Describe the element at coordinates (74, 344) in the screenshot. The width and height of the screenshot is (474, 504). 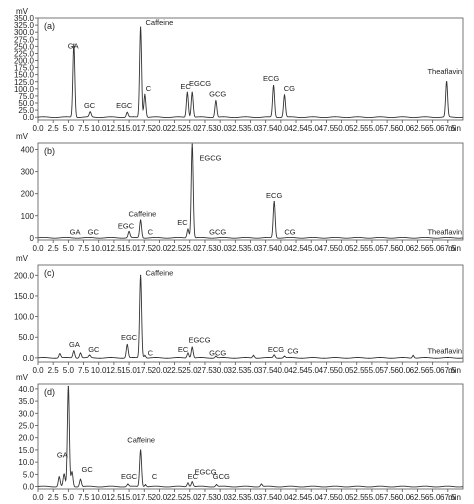
I see `peak-label: GA` at that location.